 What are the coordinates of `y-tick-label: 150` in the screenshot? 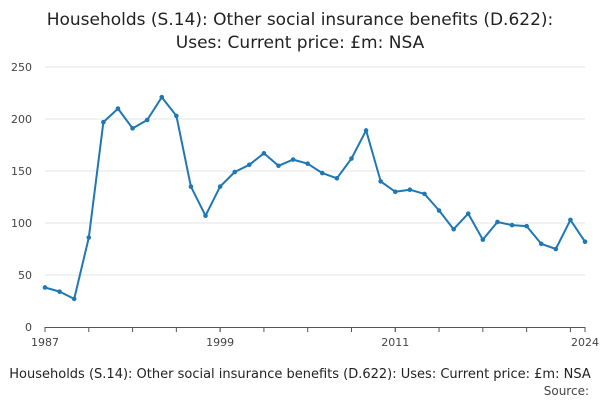 It's located at (21, 171).